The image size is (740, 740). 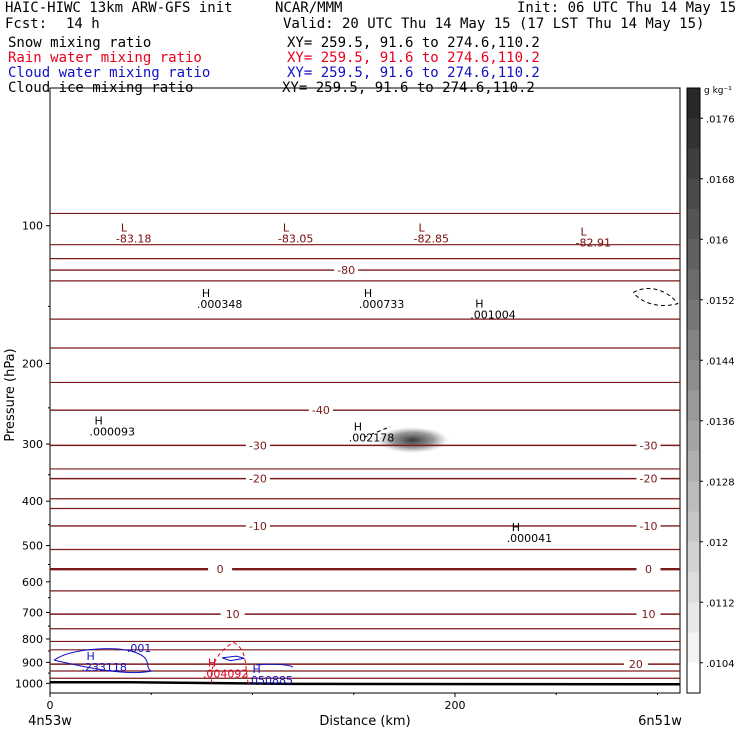 What do you see at coordinates (32, 226) in the screenshot?
I see `y-tick-label: 100` at bounding box center [32, 226].